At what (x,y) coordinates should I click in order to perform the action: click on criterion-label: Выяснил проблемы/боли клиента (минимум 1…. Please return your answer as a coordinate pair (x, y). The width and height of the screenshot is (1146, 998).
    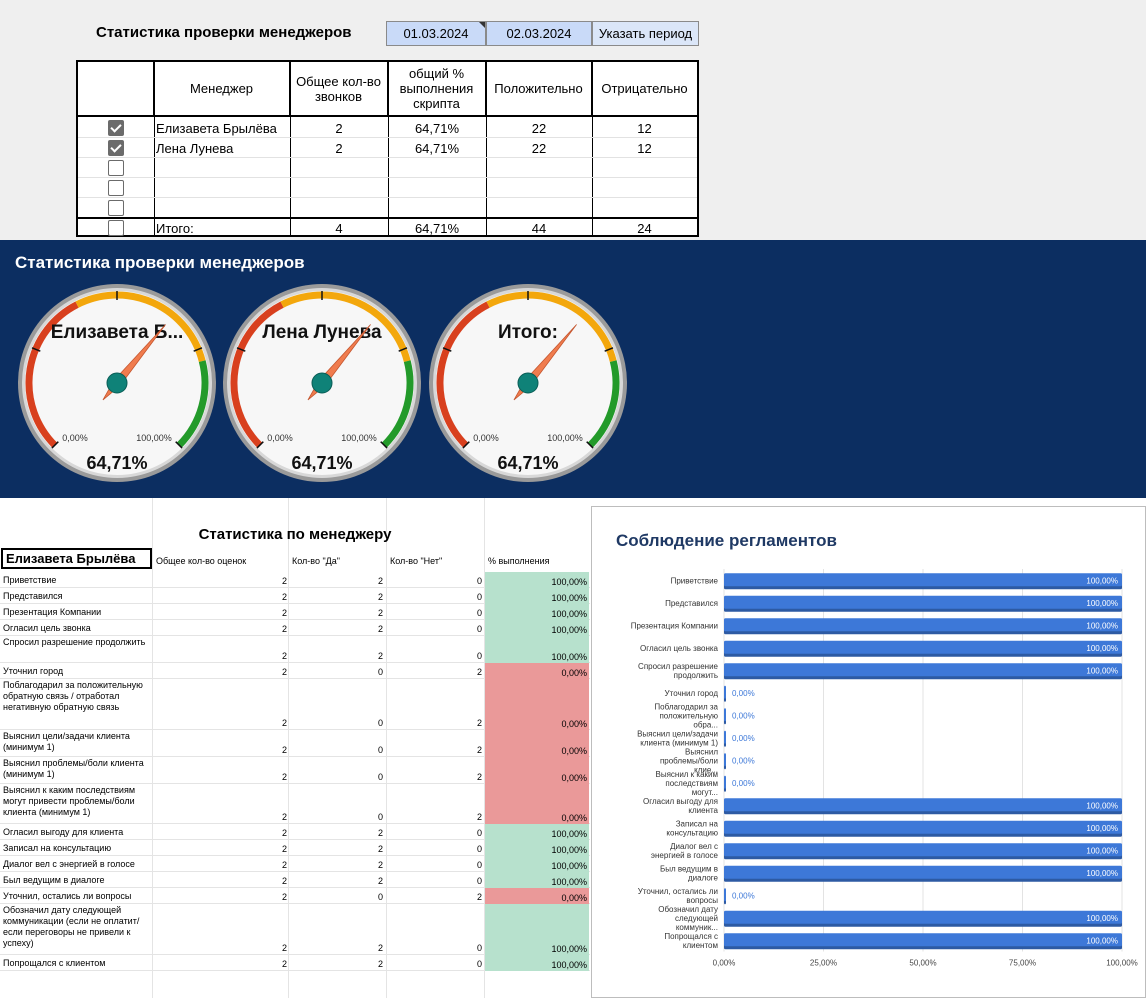
    Looking at the image, I should click on (73, 768).